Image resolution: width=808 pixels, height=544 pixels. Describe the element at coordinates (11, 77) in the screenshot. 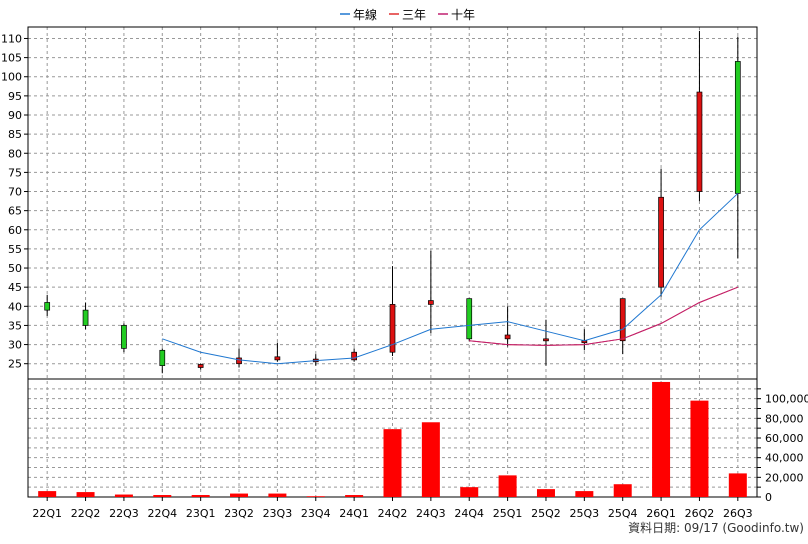

I see `price-tick-label: 100` at that location.